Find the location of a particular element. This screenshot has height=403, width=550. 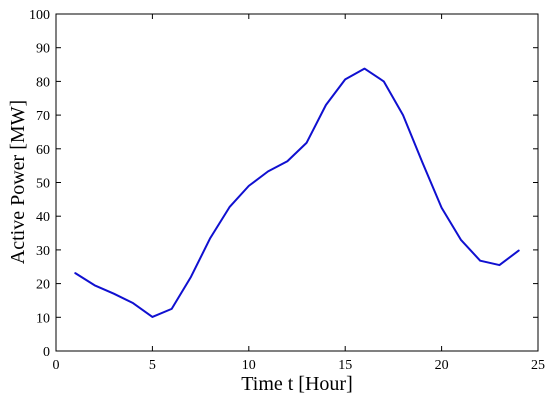

y-tick-label: 0 is located at coordinates (46, 352).